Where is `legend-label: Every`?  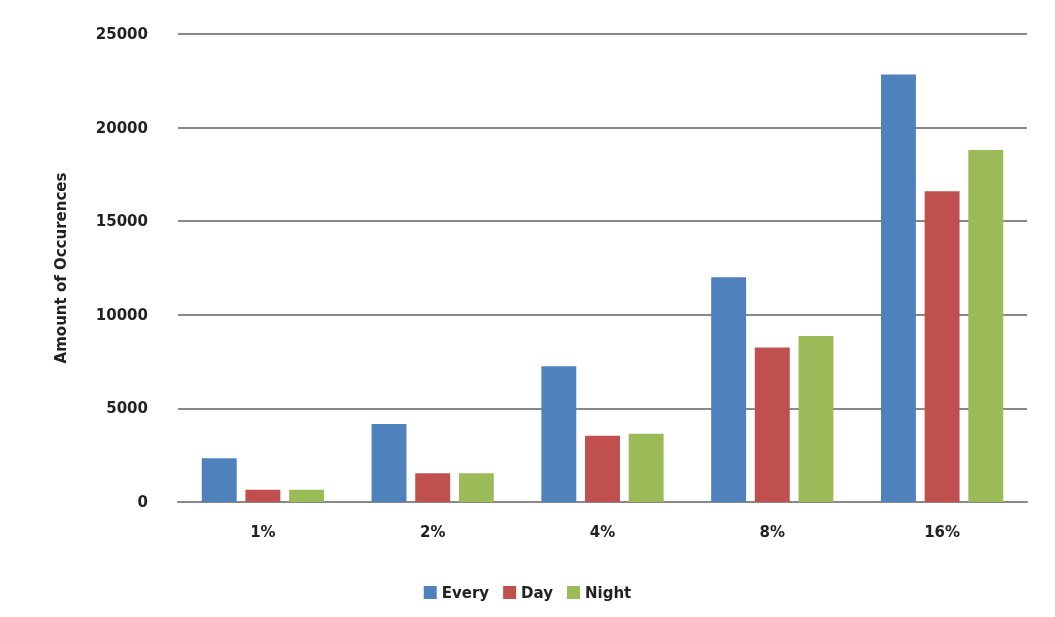
legend-label: Every is located at coordinates (465, 592).